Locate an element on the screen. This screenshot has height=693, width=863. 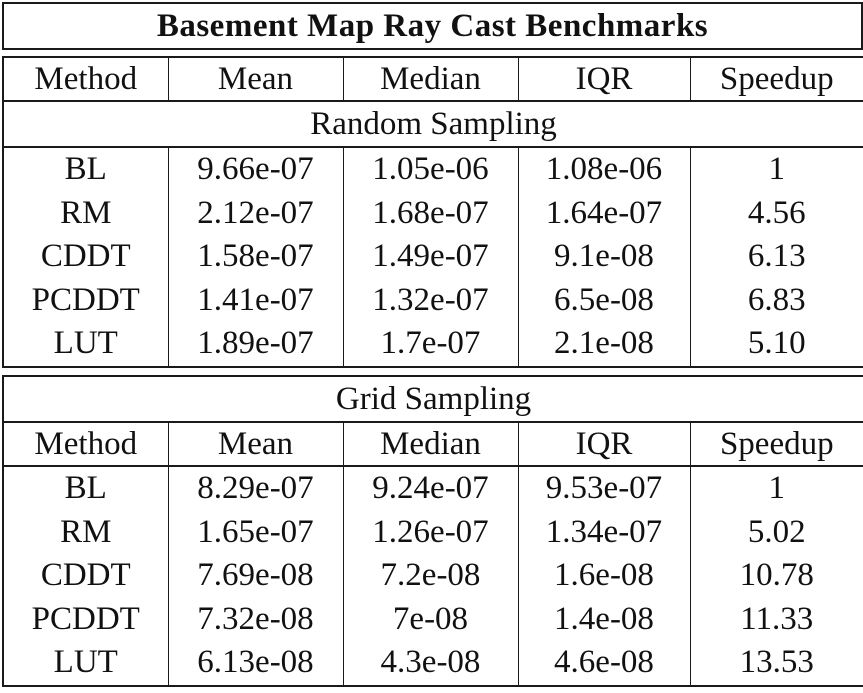
table-row: BL 9.66e-07 1.05e-06 1.08e-06 1 is located at coordinates (433, 169).